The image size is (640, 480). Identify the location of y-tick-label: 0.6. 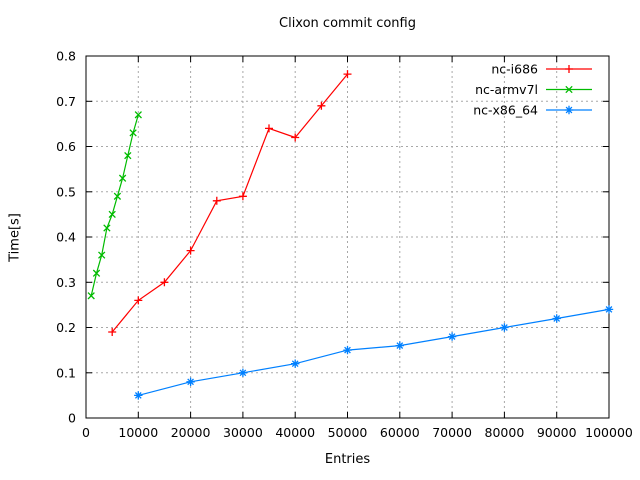
(66, 146).